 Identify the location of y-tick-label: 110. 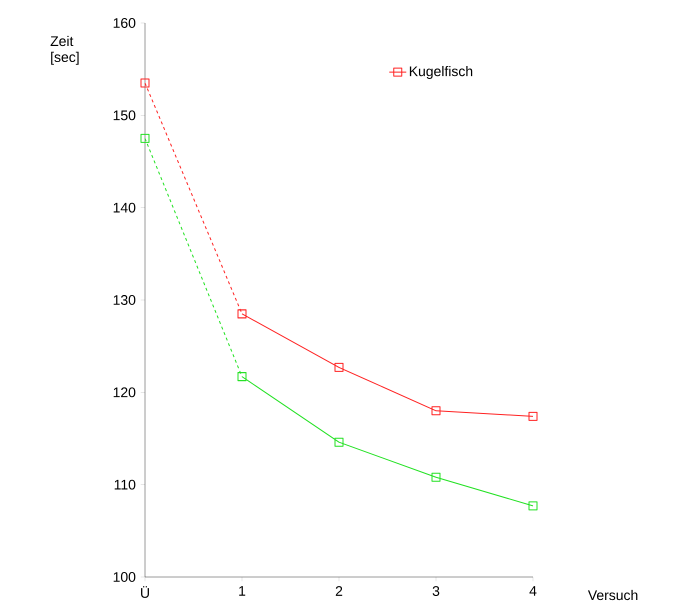
(125, 485).